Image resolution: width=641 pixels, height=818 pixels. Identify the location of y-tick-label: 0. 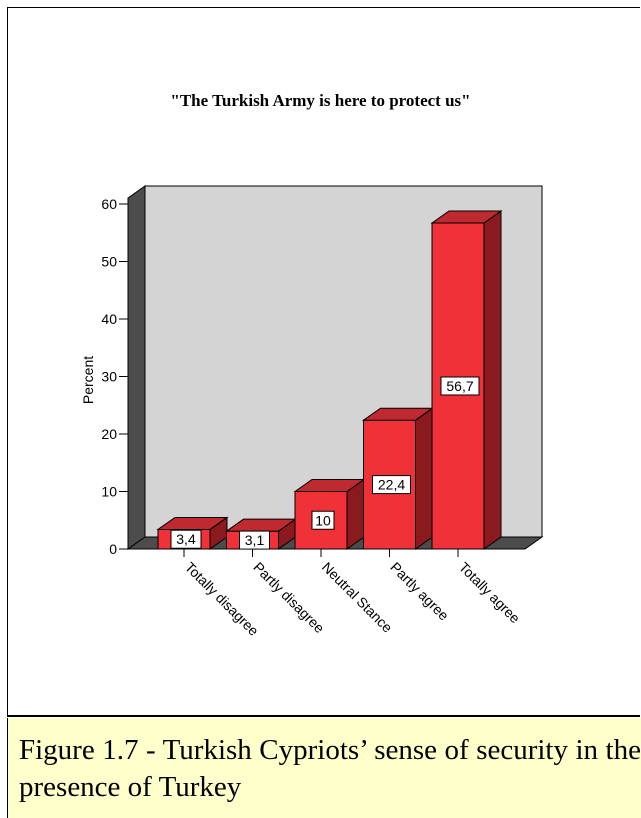
(113, 549).